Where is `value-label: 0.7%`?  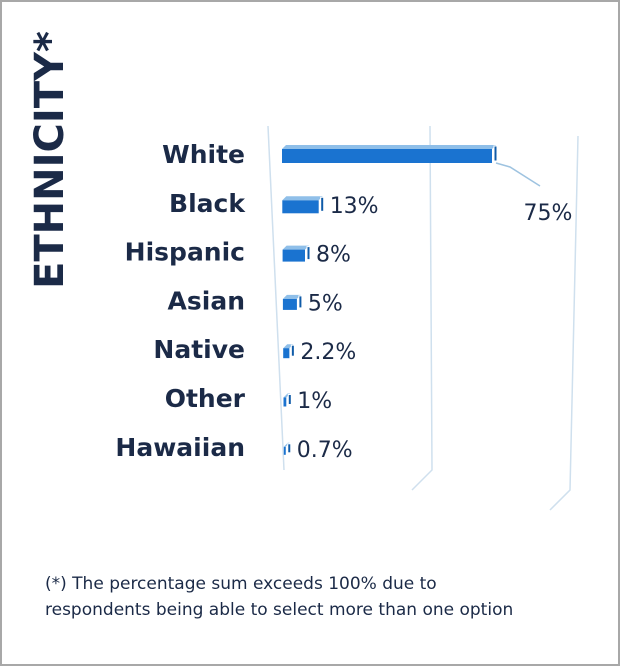
value-label: 0.7% is located at coordinates (325, 450).